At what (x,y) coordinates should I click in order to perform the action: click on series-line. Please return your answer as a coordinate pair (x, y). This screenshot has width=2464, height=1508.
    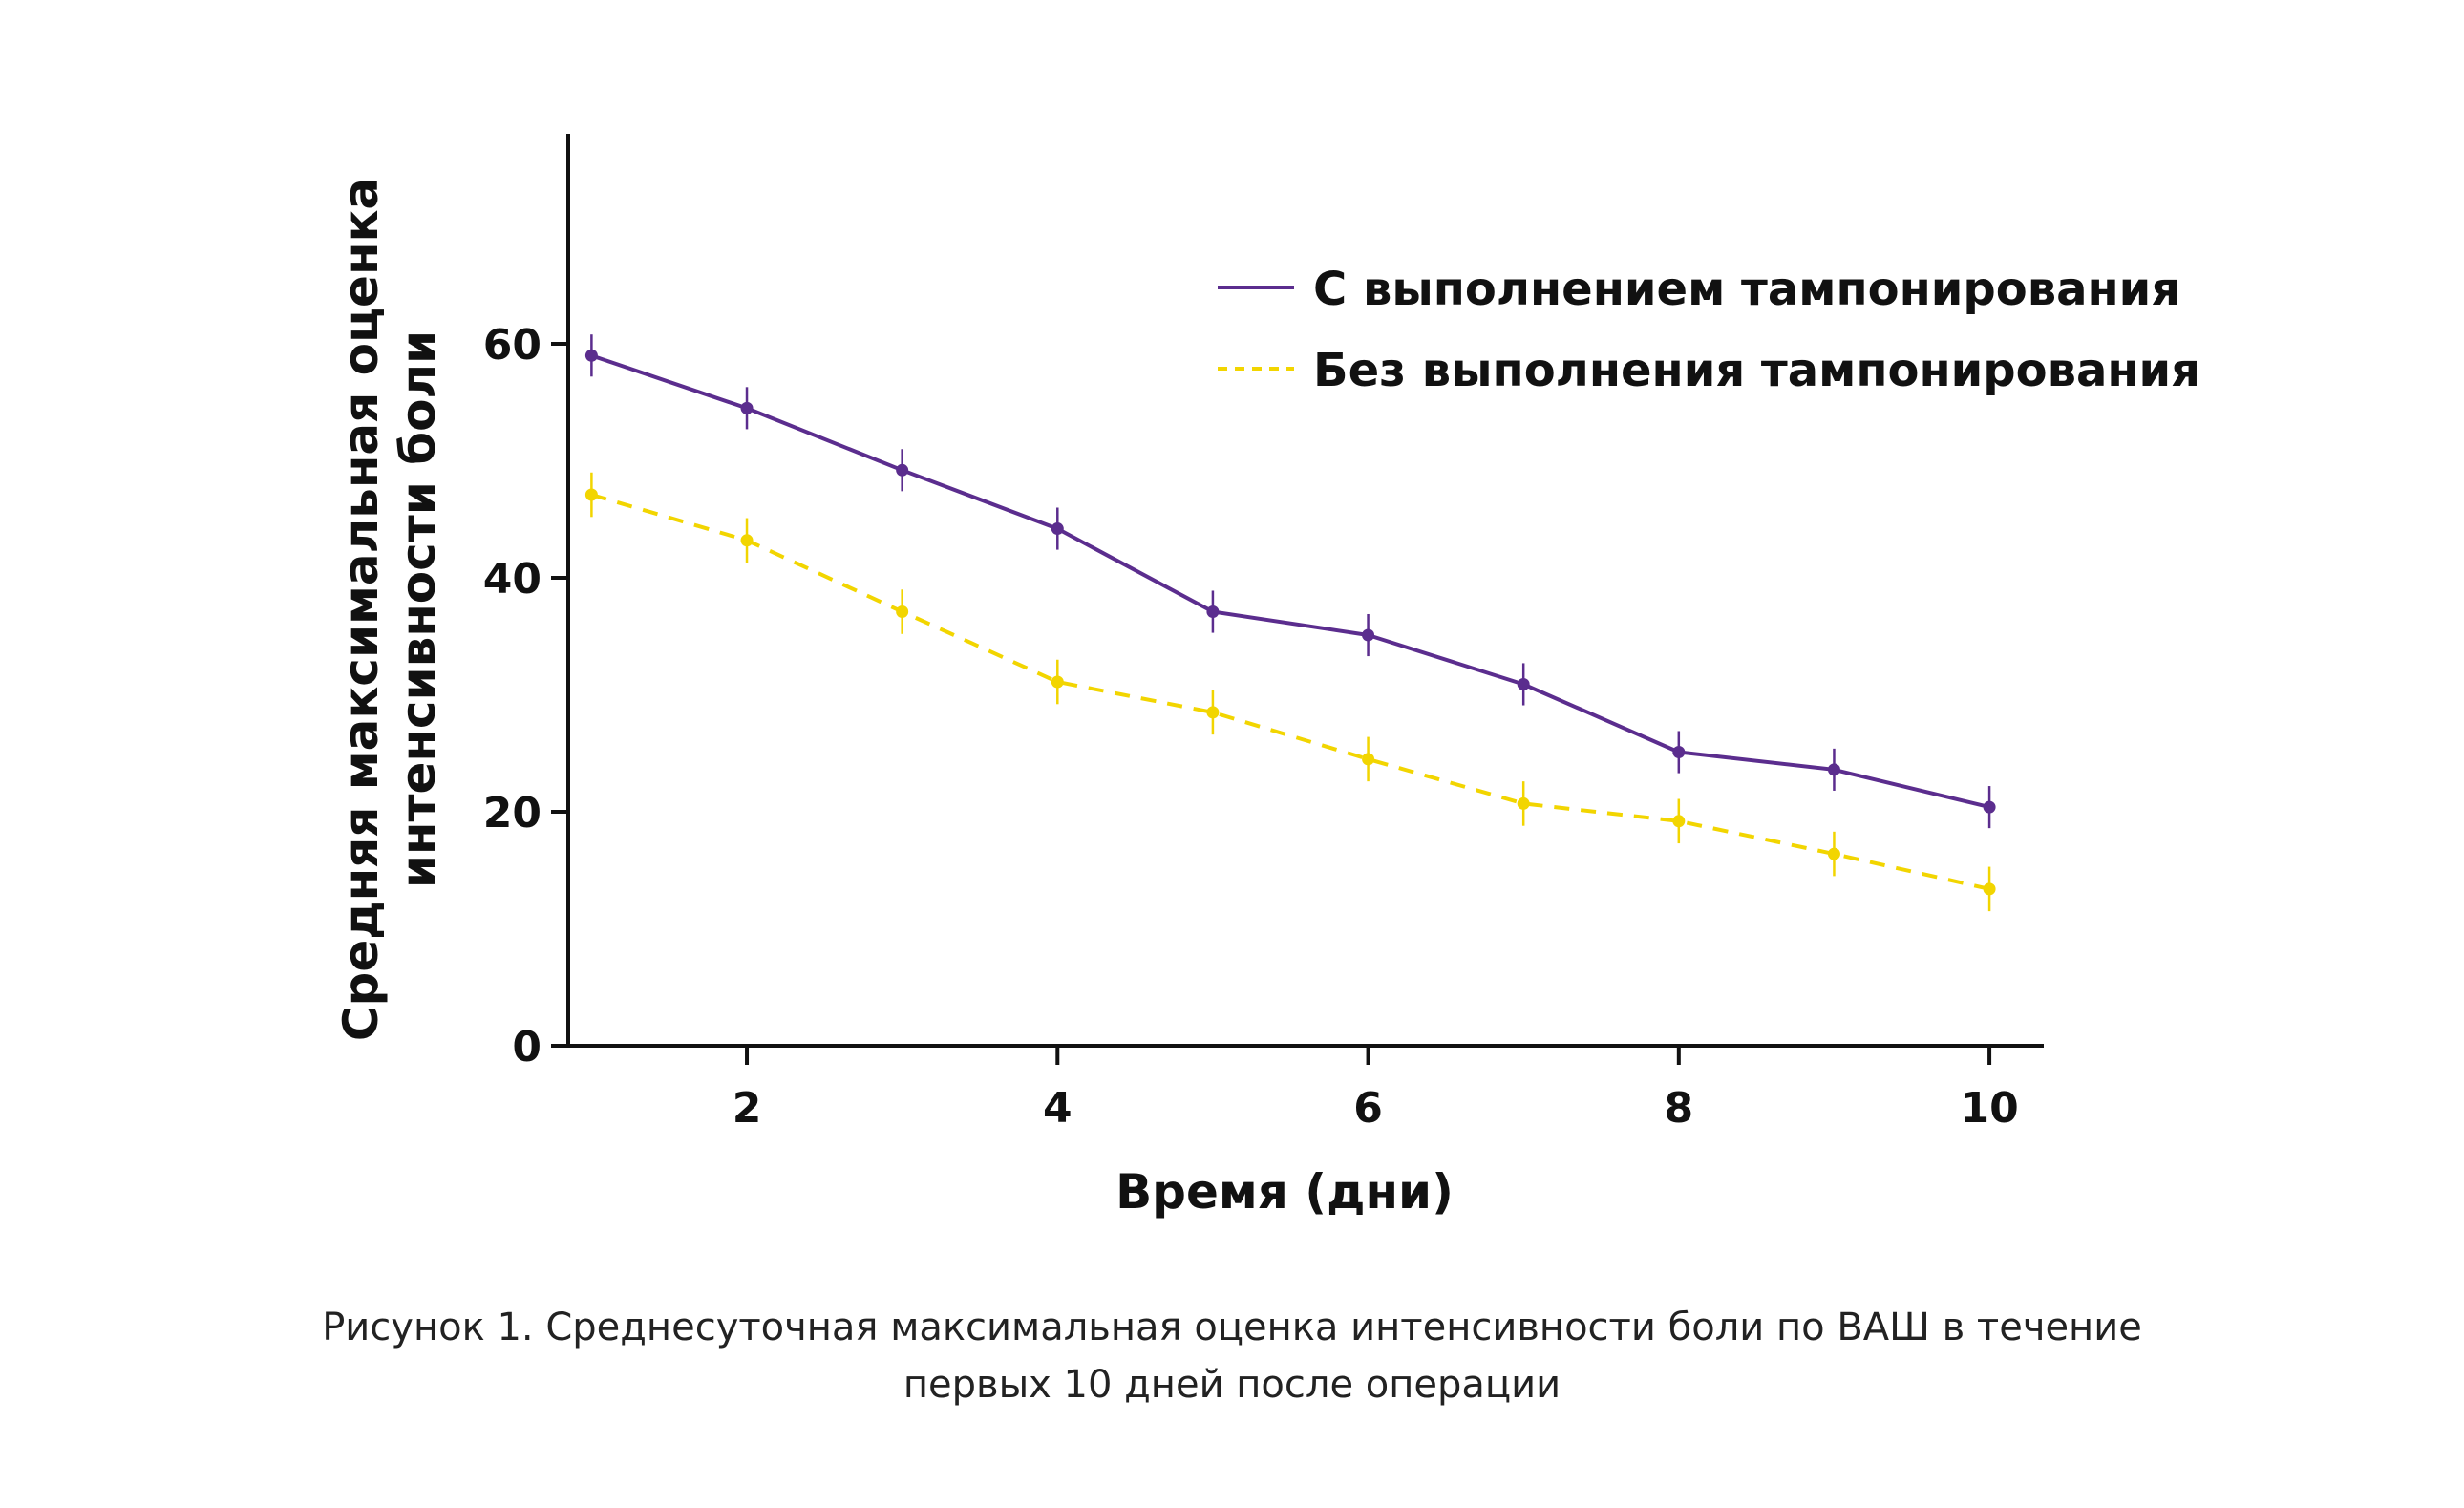
    Looking at the image, I should click on (1290, 692).